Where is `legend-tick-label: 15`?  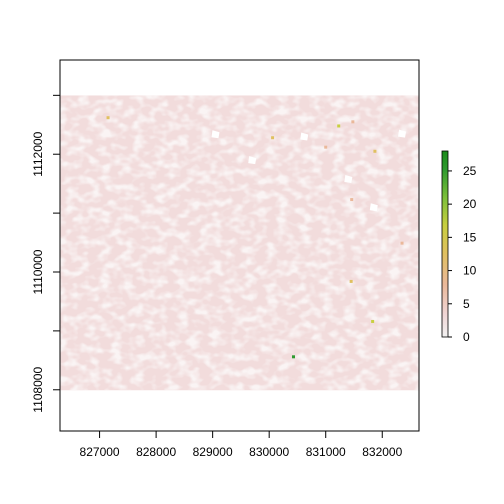 legend-tick-label: 15 is located at coordinates (470, 237).